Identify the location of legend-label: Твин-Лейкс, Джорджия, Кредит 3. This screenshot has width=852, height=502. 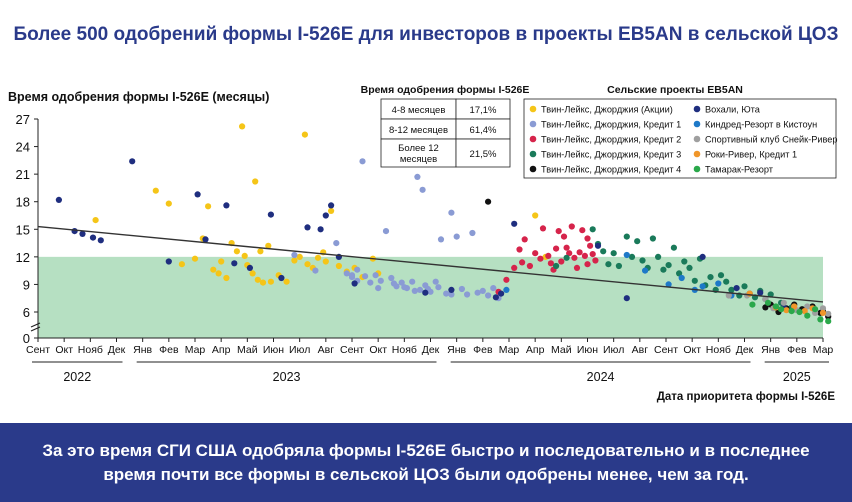
(611, 155).